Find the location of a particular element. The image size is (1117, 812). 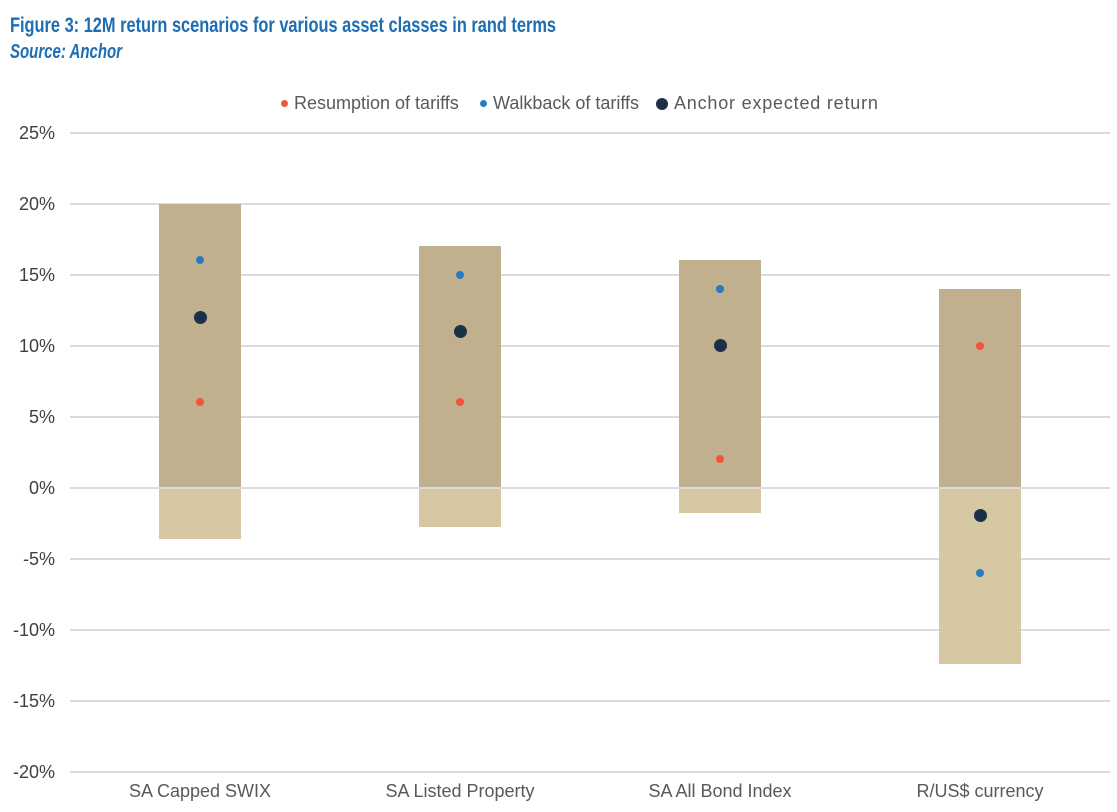

bar-lower-sa-listed-property is located at coordinates (460, 507).